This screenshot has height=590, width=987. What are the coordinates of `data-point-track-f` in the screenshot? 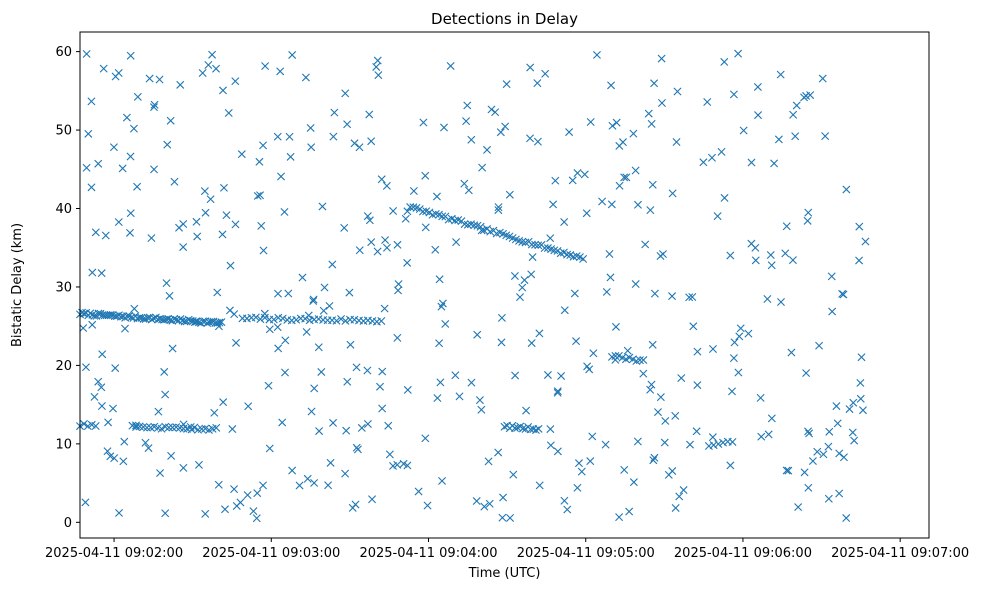 It's located at (522, 428).